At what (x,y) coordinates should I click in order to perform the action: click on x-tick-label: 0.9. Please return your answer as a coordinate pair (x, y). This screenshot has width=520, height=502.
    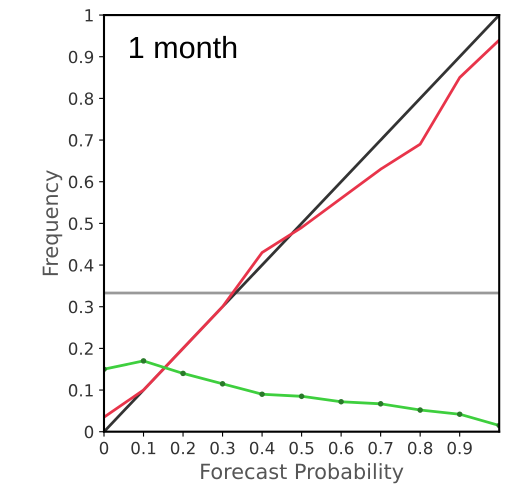
    Looking at the image, I should click on (460, 448).